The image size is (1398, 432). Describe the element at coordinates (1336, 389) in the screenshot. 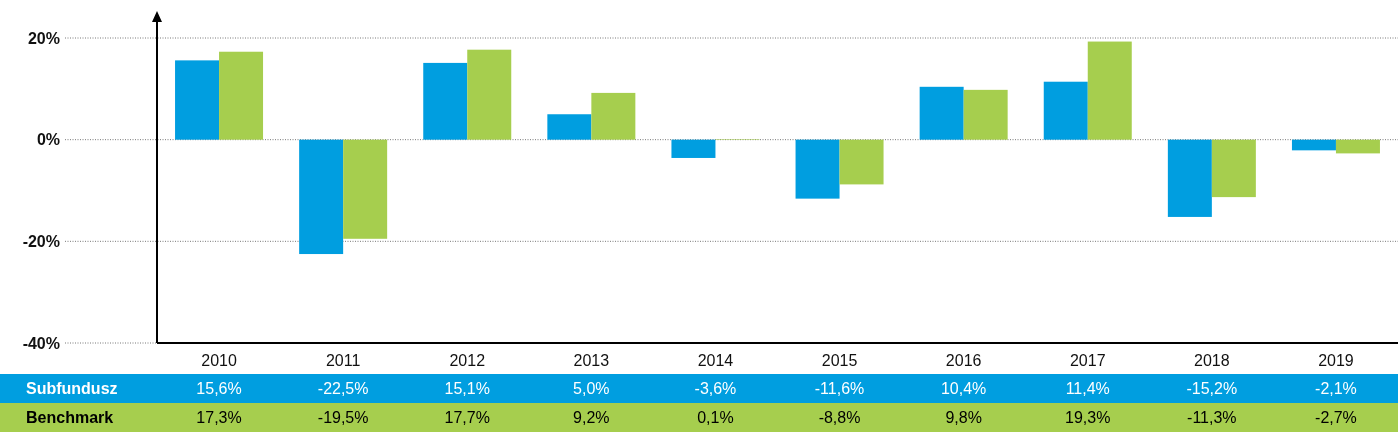

I see `data-label: -2,1%` at that location.